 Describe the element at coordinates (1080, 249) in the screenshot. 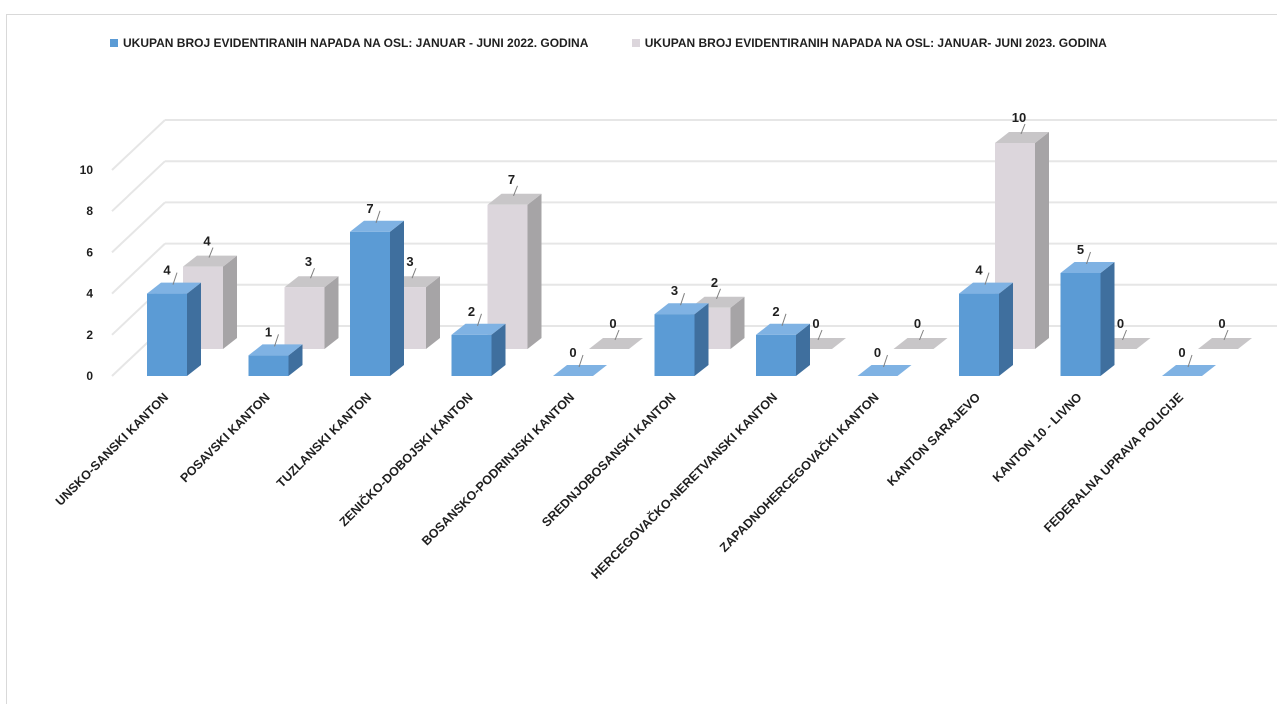

I see `data-label-2022: 5` at that location.